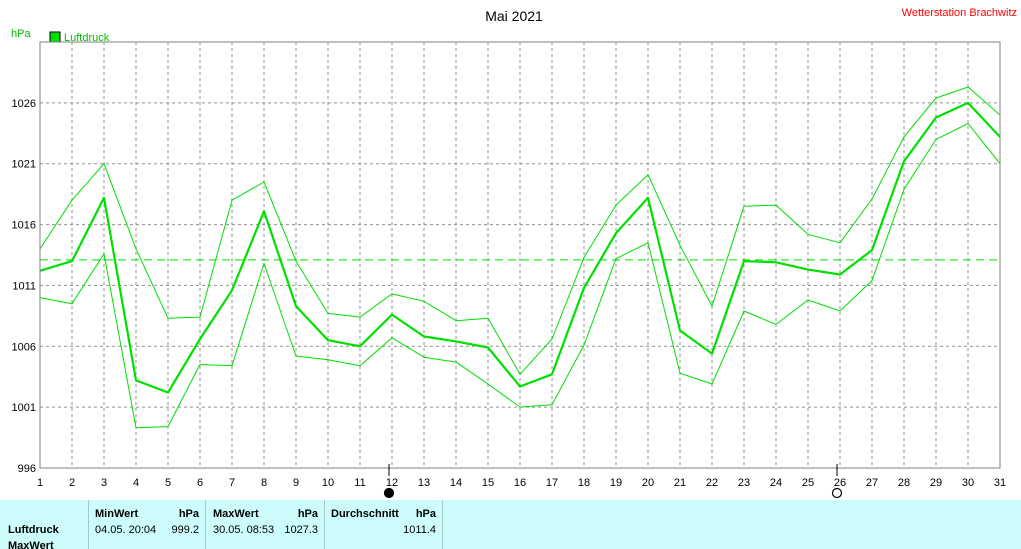  I want to click on avg-unit: hPa, so click(425, 514).